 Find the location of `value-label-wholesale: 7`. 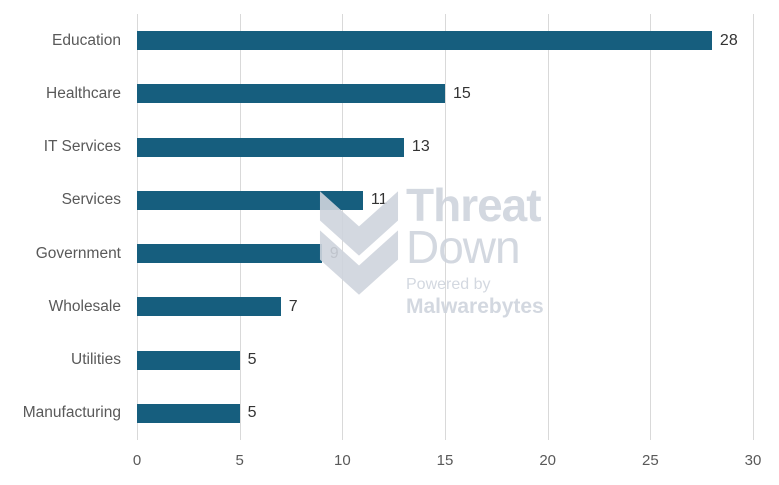

value-label-wholesale: 7 is located at coordinates (293, 306).